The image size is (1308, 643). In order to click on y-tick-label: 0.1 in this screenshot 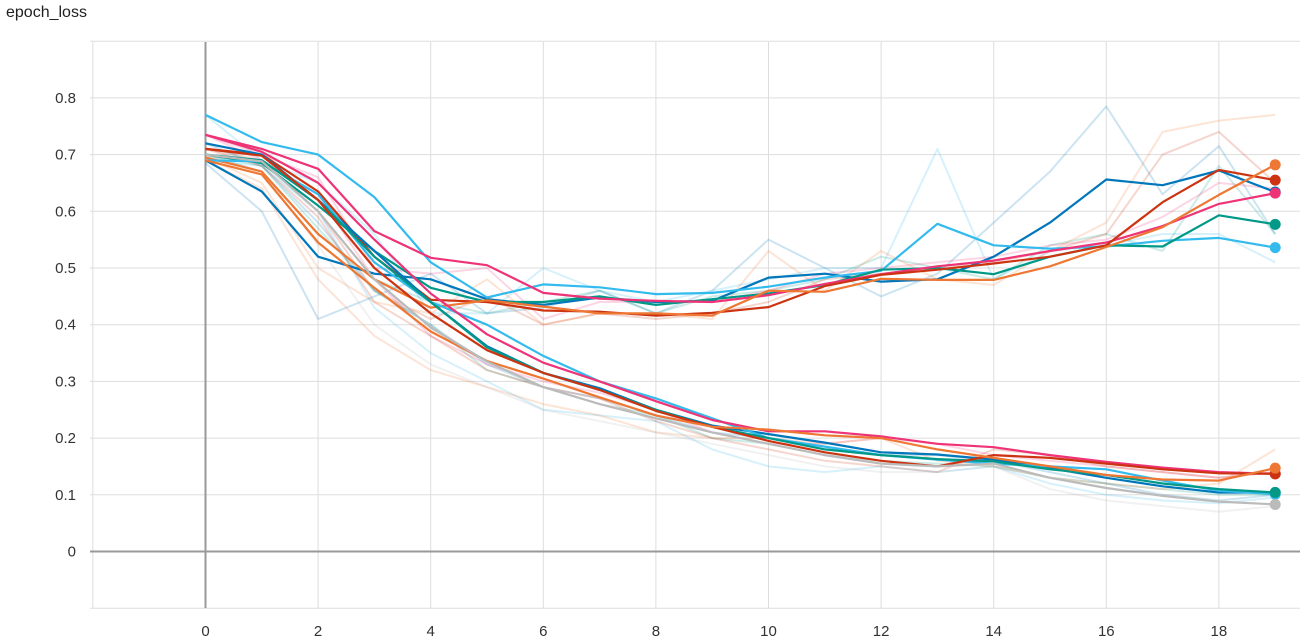, I will do `click(65, 495)`.